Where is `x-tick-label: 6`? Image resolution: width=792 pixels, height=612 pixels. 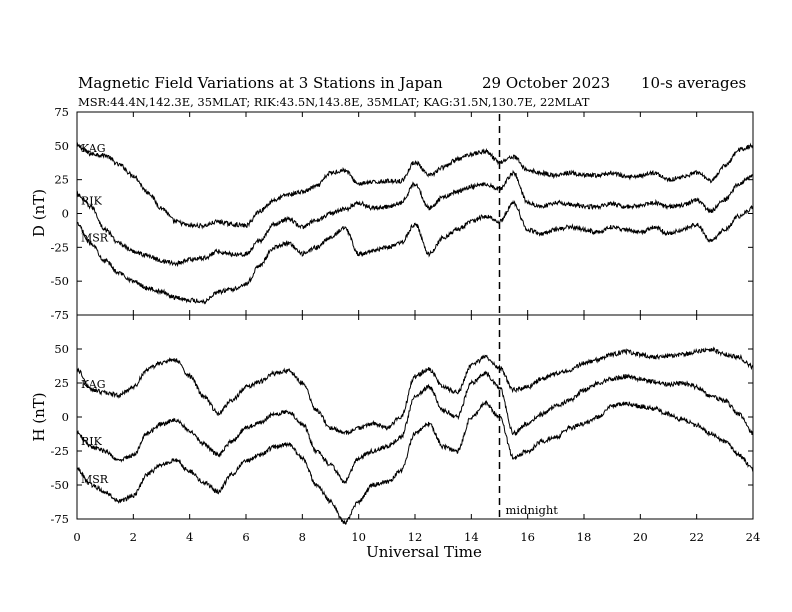 x-tick-label: 6 is located at coordinates (245, 537).